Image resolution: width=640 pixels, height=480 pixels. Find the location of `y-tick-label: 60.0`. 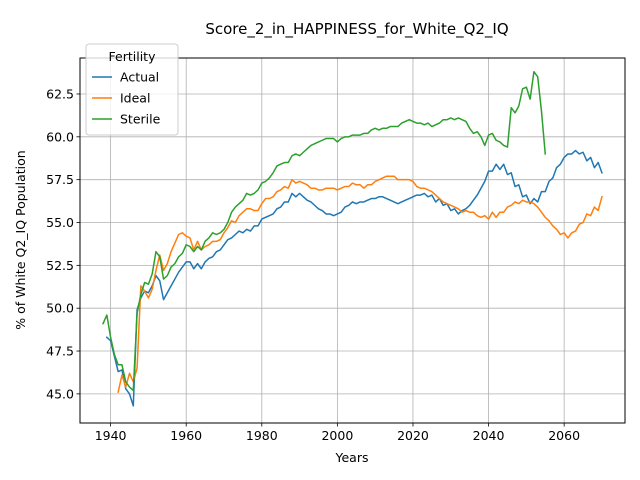

y-tick-label: 60.0 is located at coordinates (60, 136).